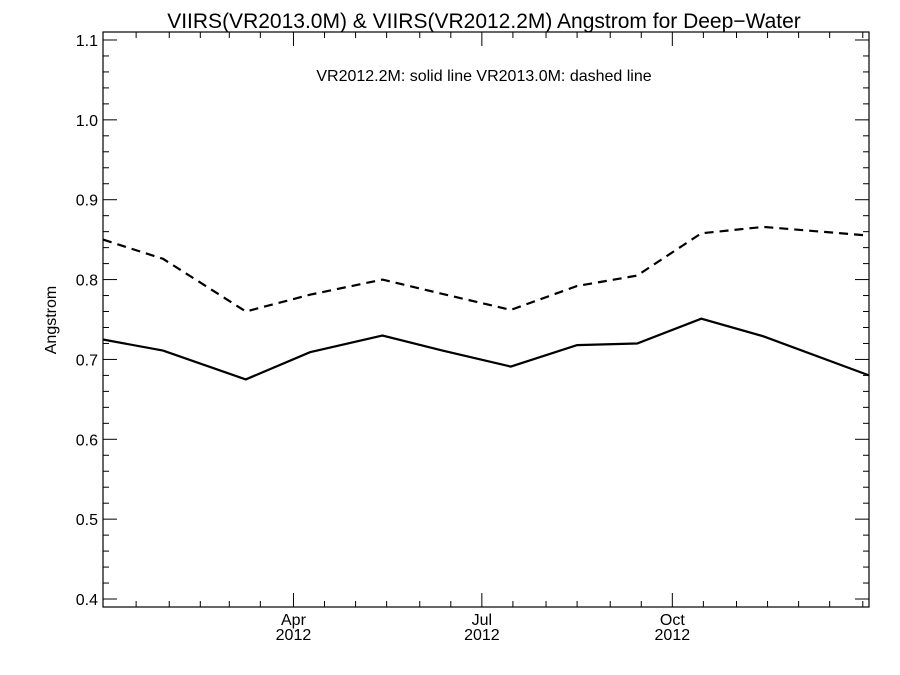 This screenshot has height=675, width=900. What do you see at coordinates (87, 201) in the screenshot?
I see `y-tick-label: 0.9` at bounding box center [87, 201].